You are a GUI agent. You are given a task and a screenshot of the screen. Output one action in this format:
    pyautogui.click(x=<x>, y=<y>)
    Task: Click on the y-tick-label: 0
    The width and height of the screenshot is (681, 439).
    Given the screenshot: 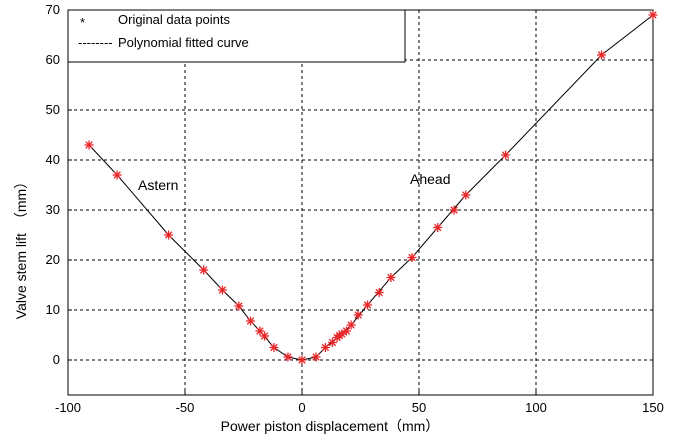 What is the action you would take?
    pyautogui.click(x=56, y=359)
    